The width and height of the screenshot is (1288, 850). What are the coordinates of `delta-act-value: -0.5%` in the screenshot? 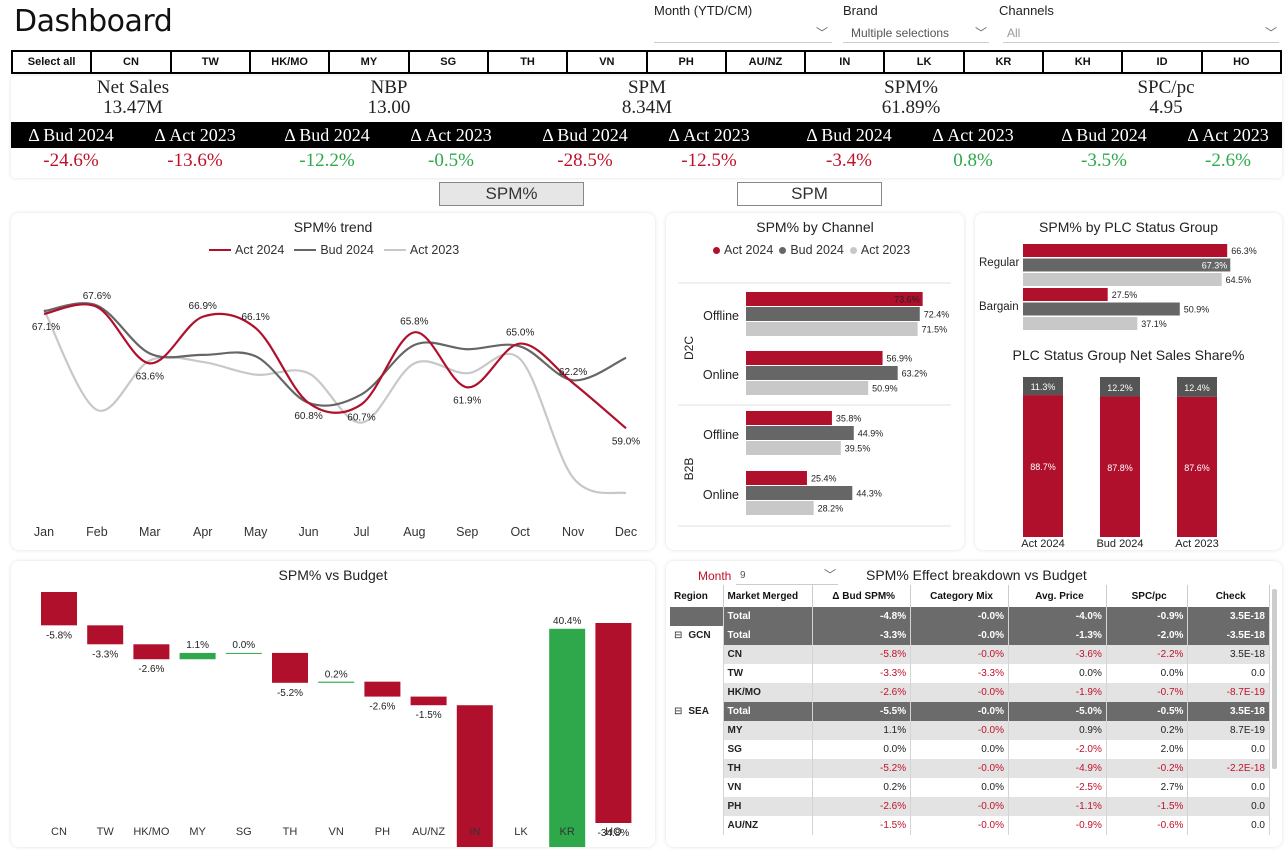 It's located at (451, 160).